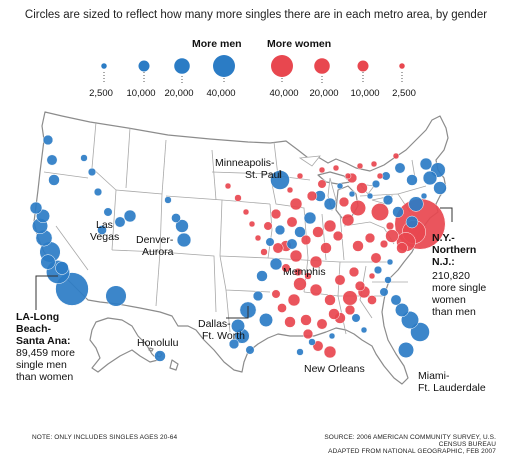  Describe the element at coordinates (449, 300) in the screenshot. I see `label-line: women` at that location.